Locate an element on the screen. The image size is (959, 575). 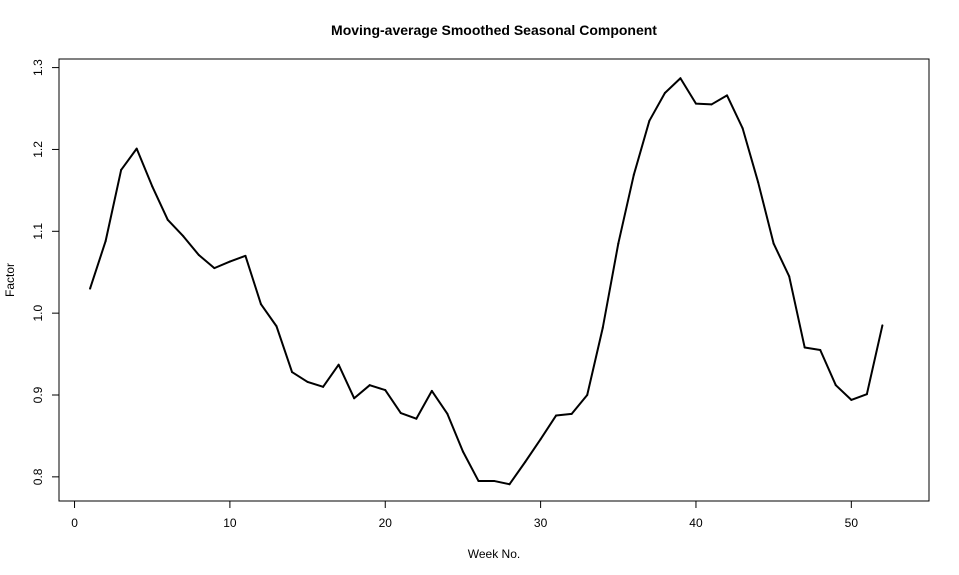
y-tick-label: 1.0 is located at coordinates (38, 312).